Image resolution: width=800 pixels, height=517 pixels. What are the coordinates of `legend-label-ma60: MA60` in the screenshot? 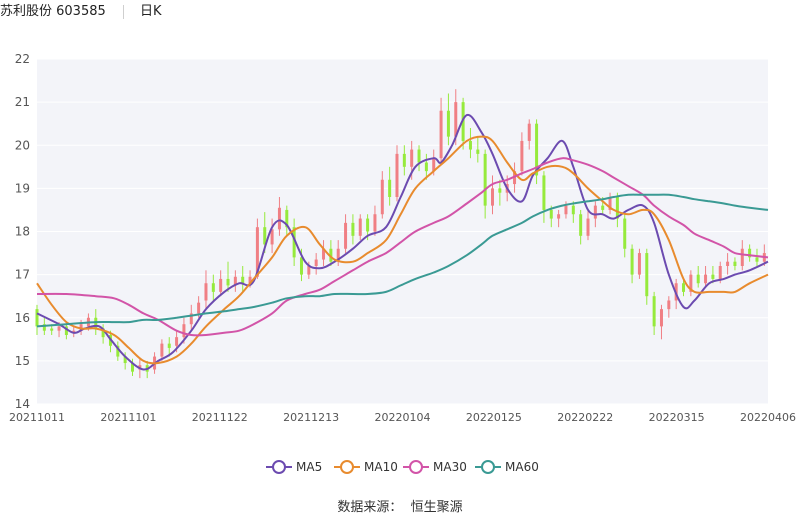 It's located at (522, 467).